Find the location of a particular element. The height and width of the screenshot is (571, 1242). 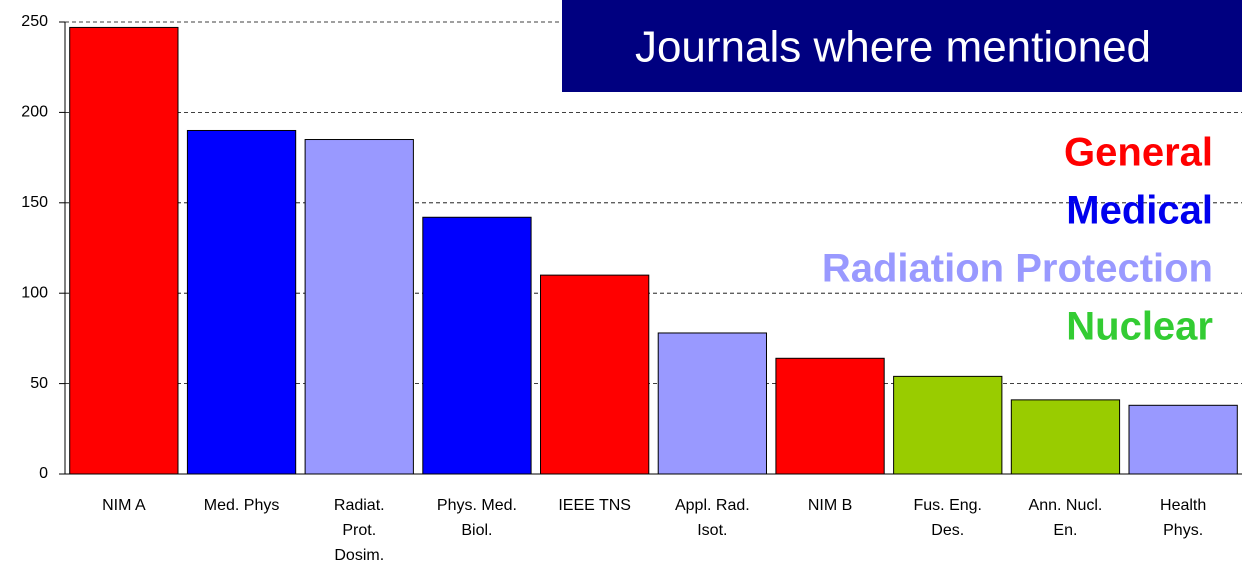

title-box is located at coordinates (902, 46).